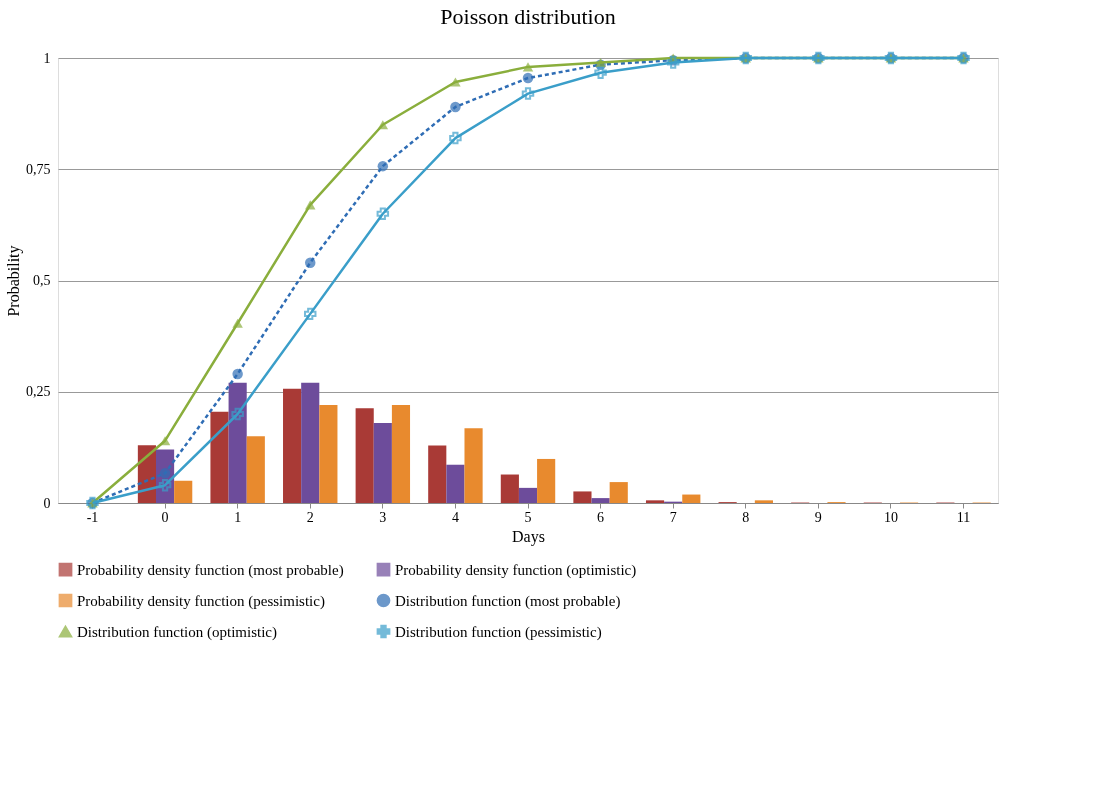 This screenshot has height=792, width=1095. Describe the element at coordinates (963, 517) in the screenshot. I see `x-tick-label: 11` at that location.